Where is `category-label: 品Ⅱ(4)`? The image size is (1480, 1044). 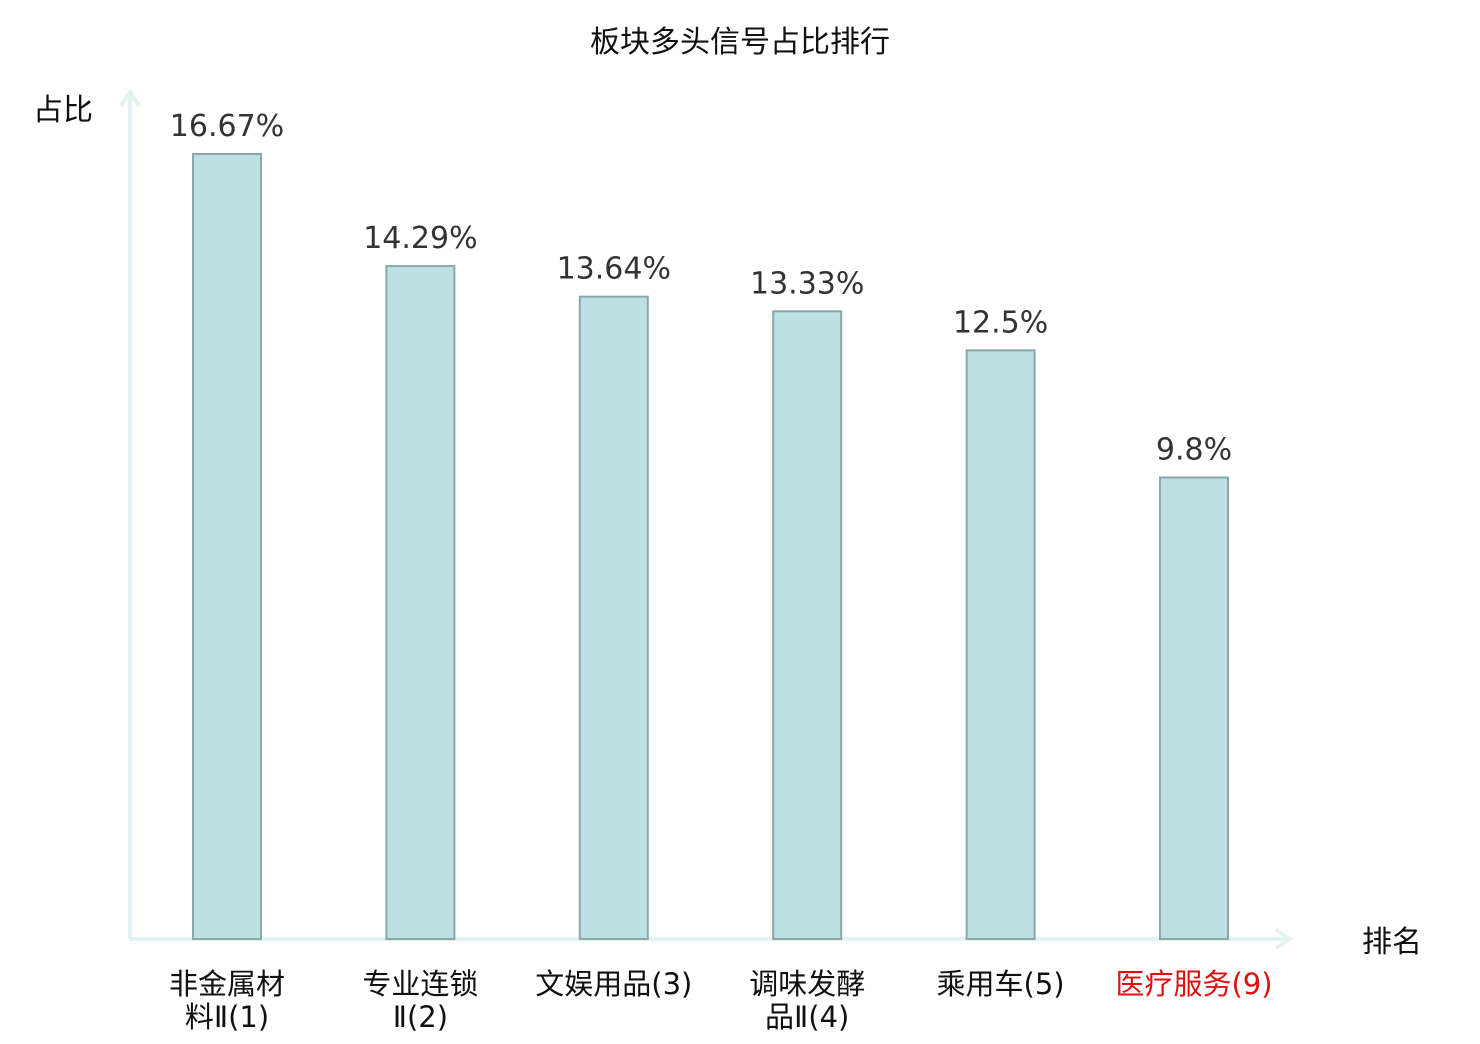
category-label: 品Ⅱ(4) is located at coordinates (807, 1017).